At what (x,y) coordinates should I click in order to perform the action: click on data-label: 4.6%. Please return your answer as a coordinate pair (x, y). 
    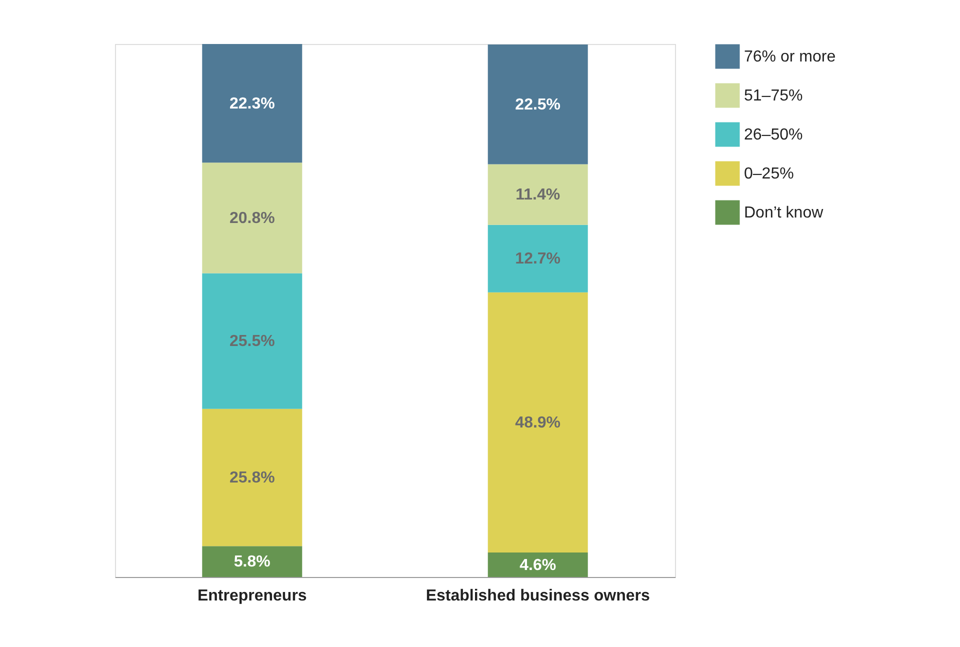
    Looking at the image, I should click on (538, 565).